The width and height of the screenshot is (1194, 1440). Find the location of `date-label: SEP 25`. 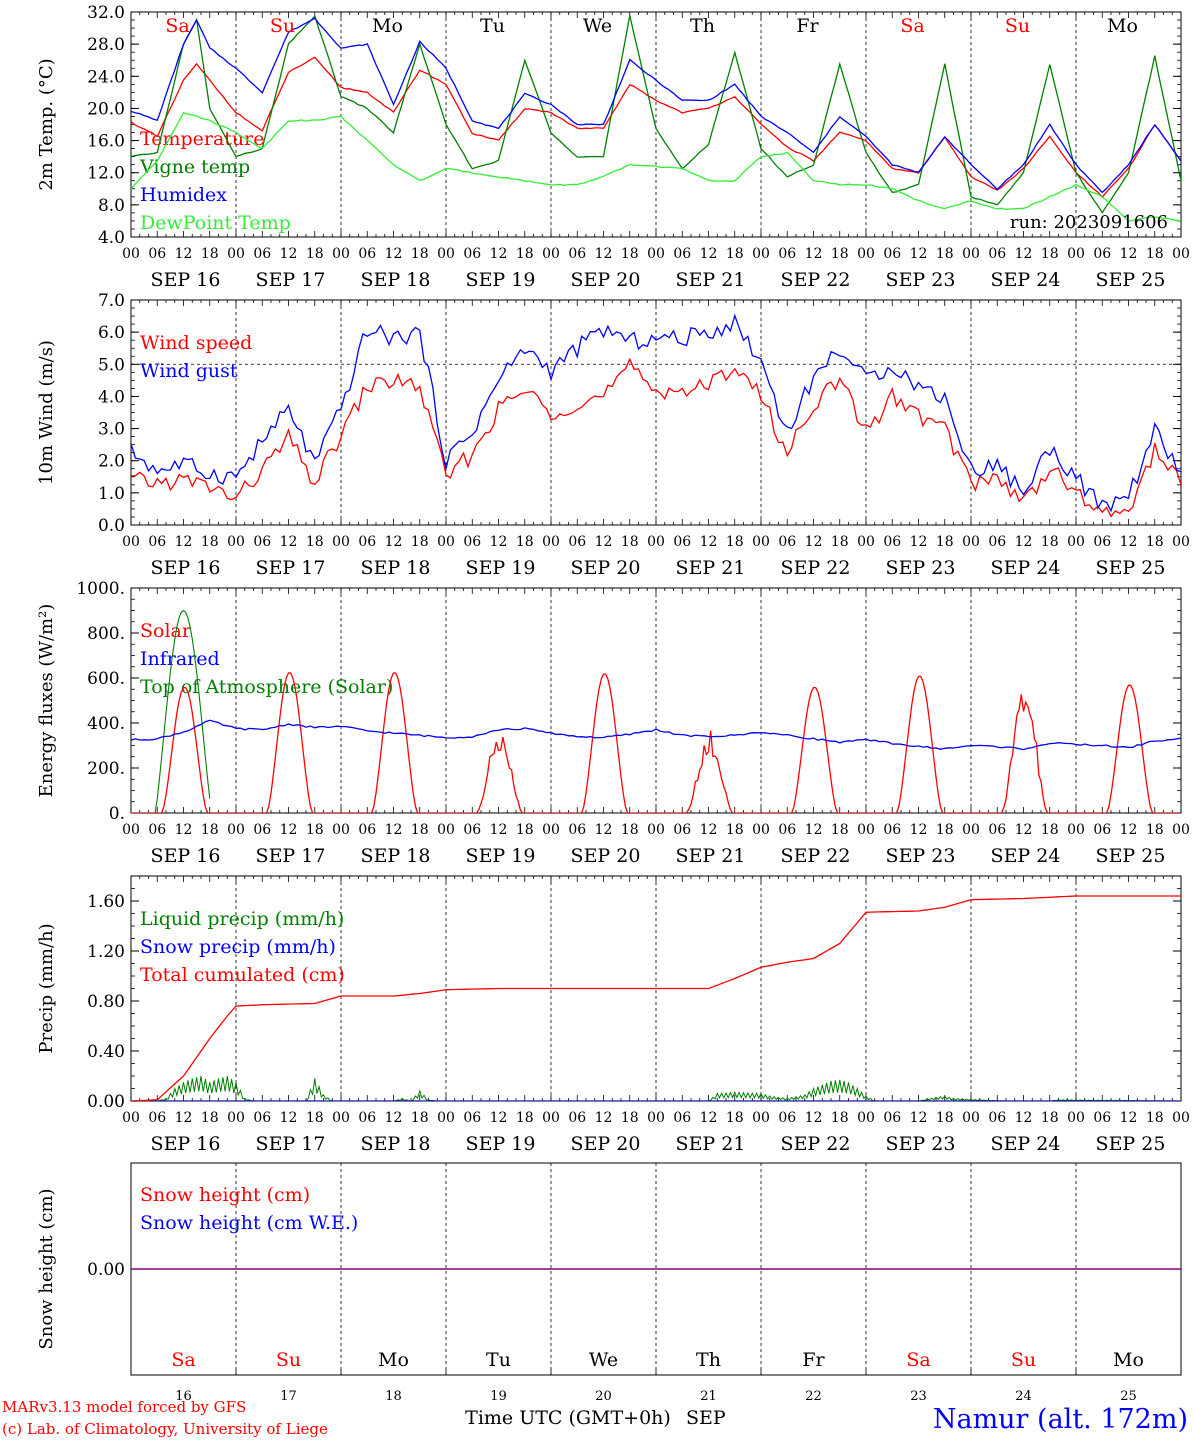

date-label: SEP 25 is located at coordinates (1131, 1144).